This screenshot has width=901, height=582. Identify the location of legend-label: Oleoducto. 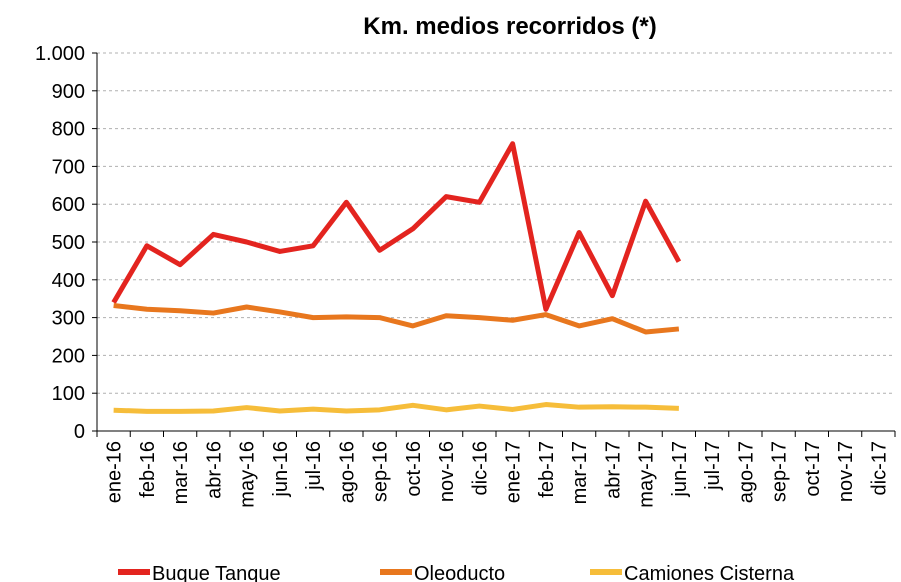
(459, 572).